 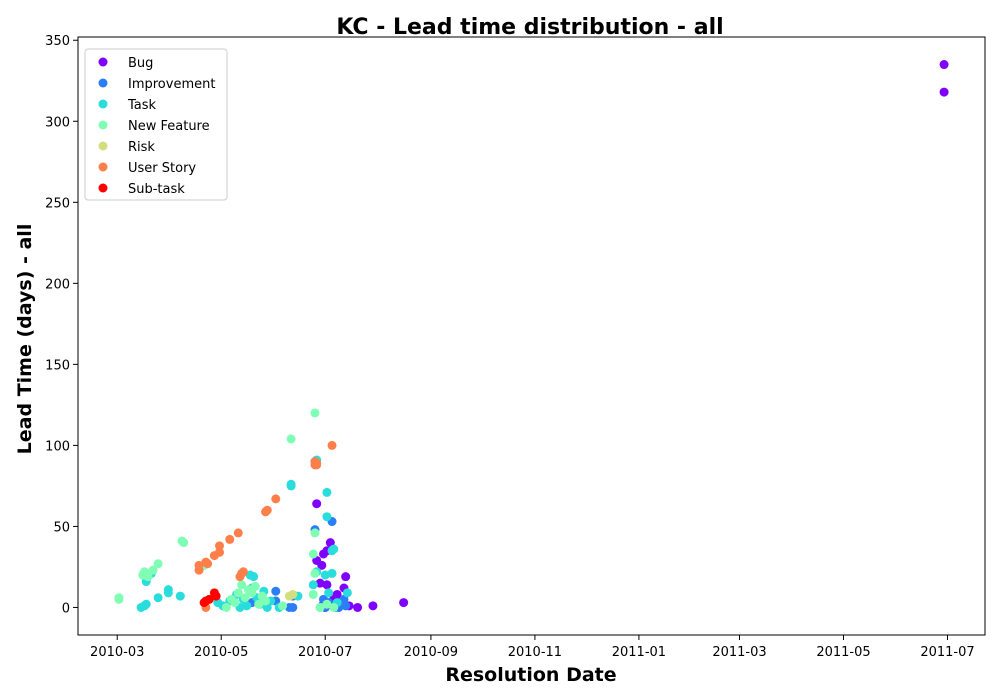 What do you see at coordinates (57, 41) in the screenshot?
I see `y-tick-label: 350` at bounding box center [57, 41].